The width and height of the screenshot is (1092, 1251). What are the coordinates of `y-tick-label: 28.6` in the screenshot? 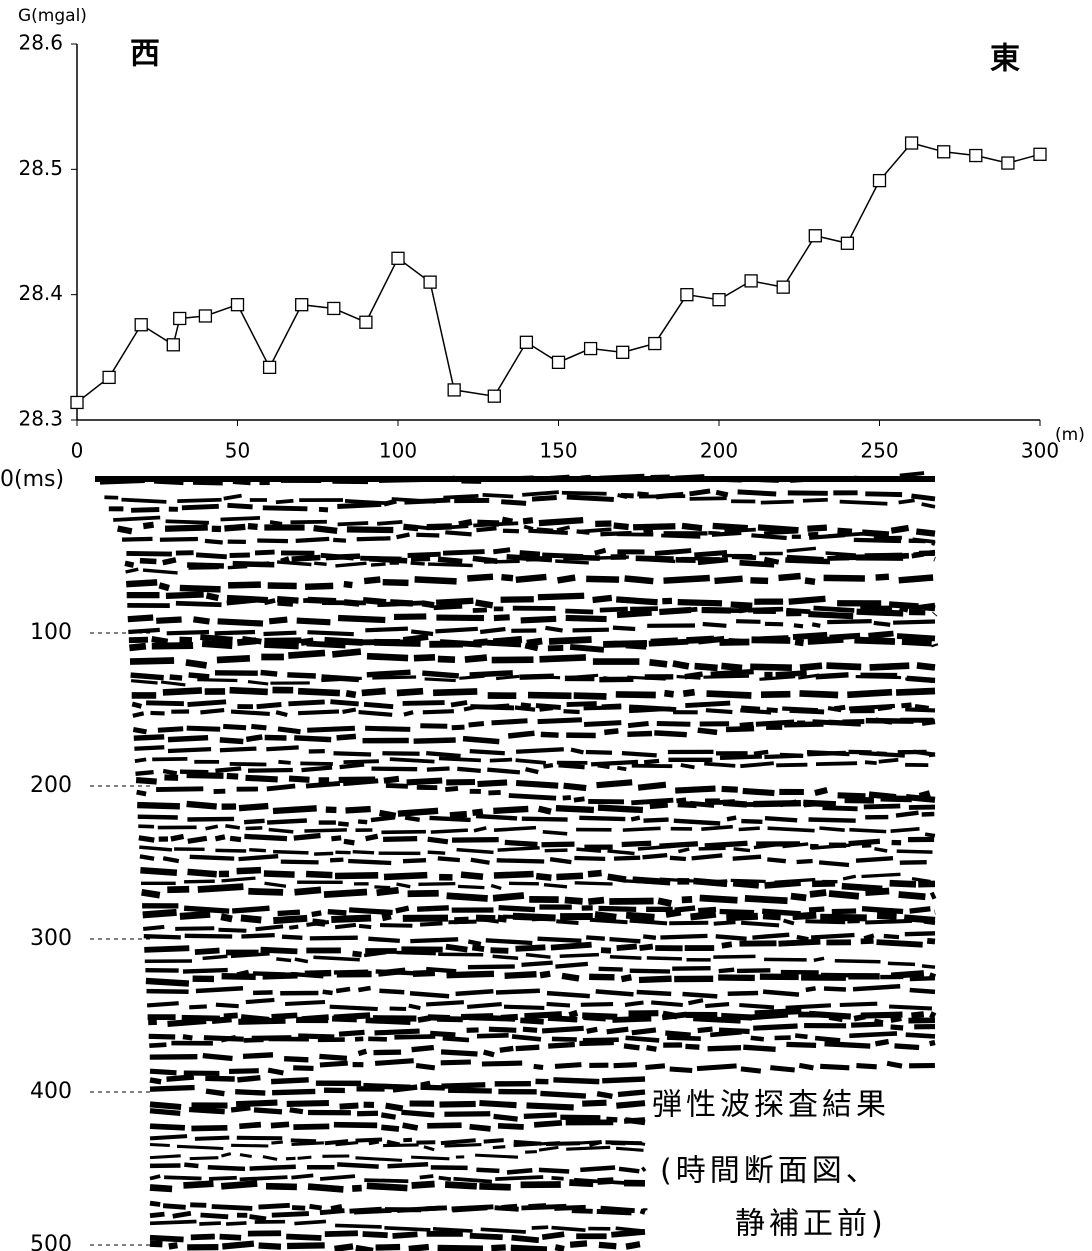 It's located at (40, 43).